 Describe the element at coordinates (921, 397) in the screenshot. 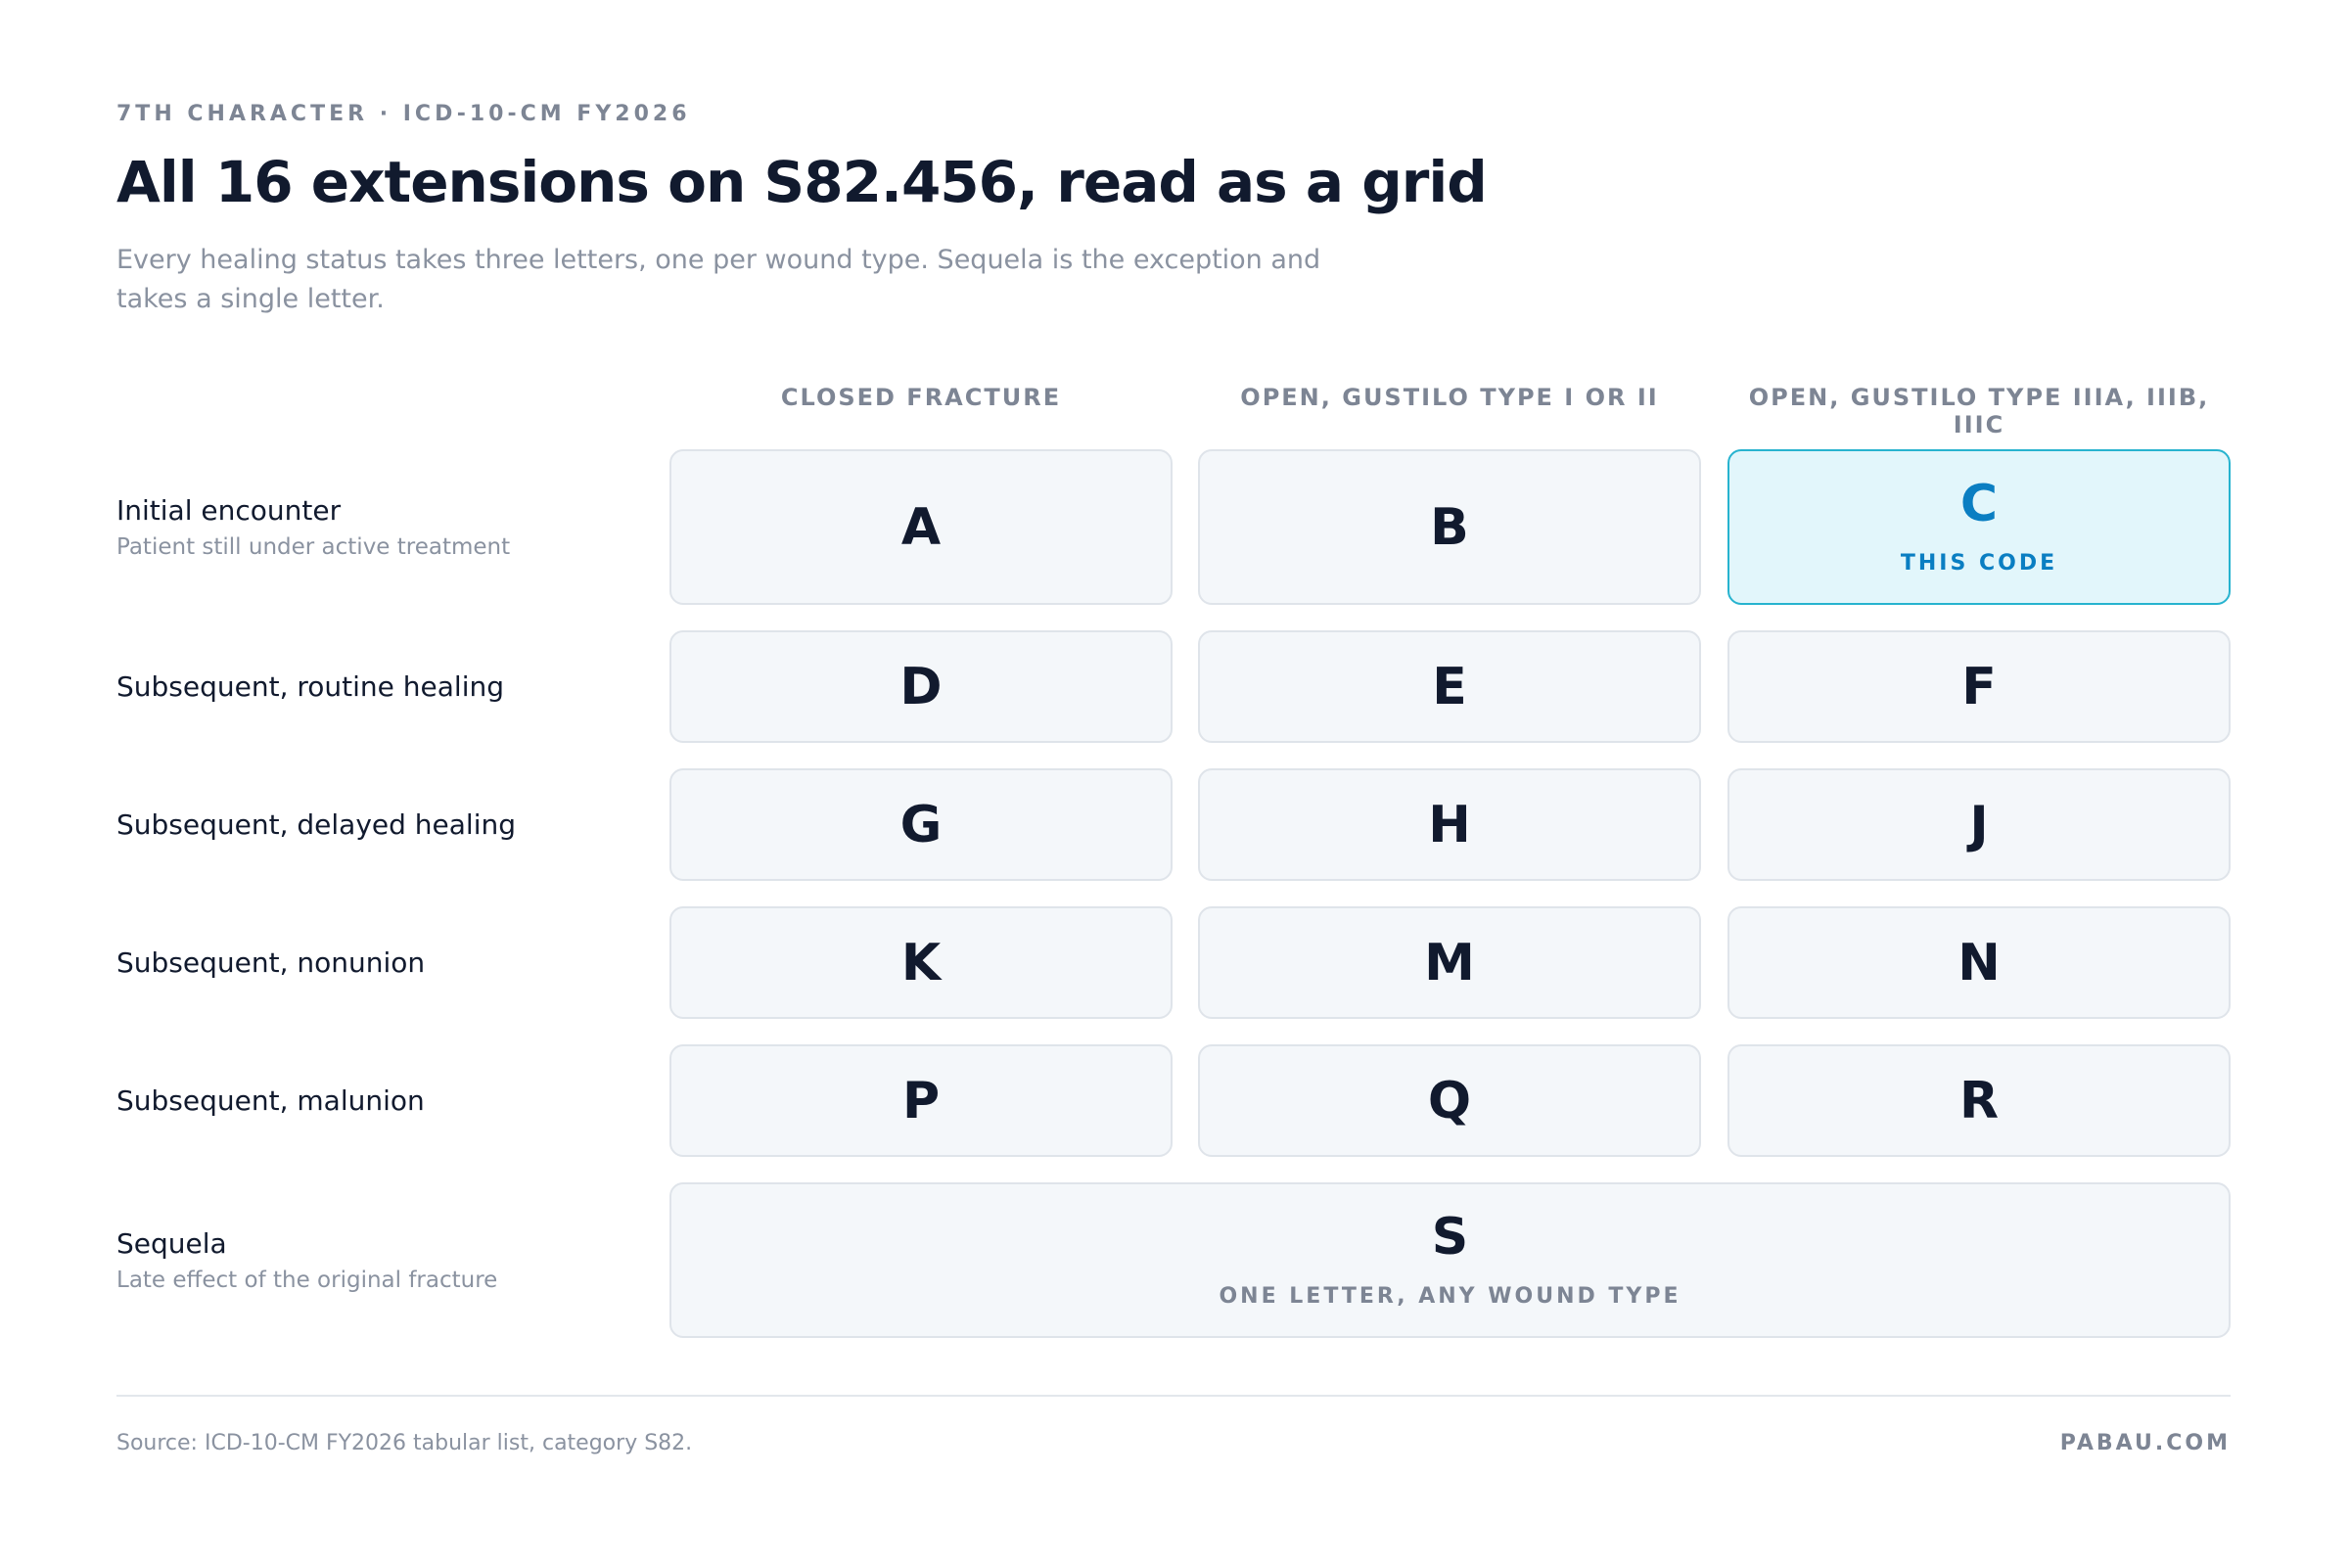

I see `column-header: CLOSED FRACTURE` at that location.